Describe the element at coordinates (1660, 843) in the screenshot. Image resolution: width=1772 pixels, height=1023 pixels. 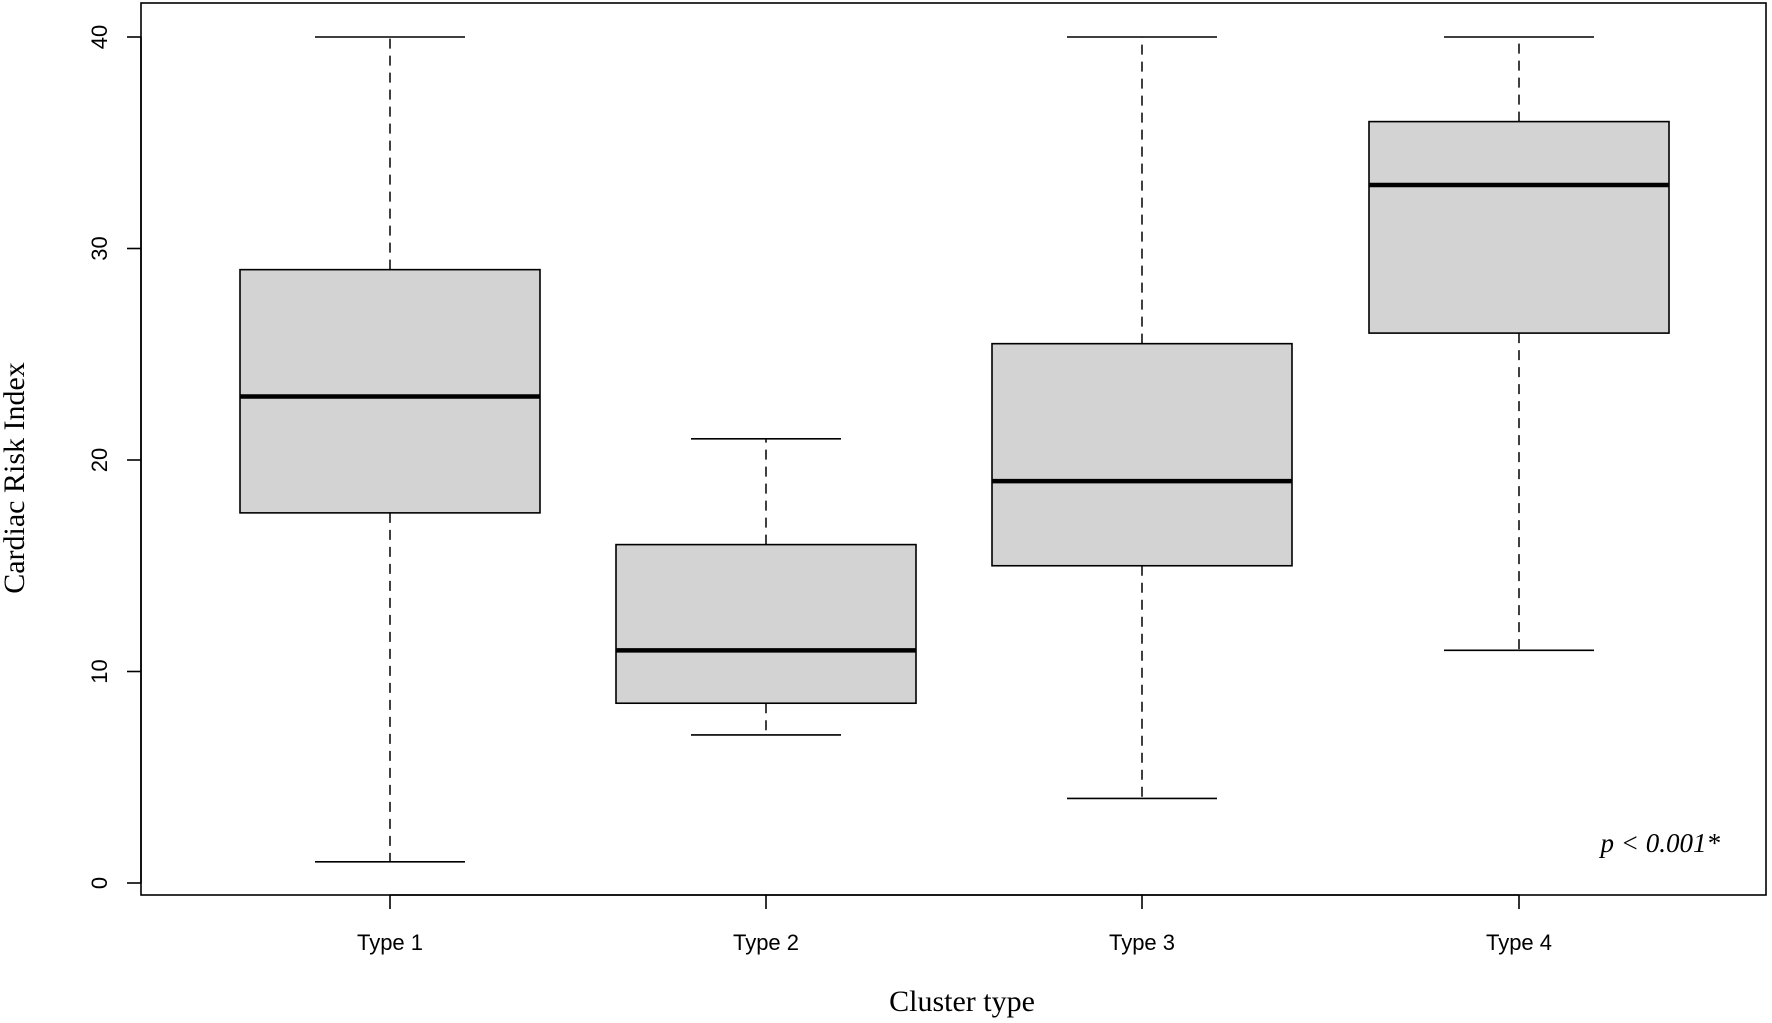
I see `p-value-annotation: p < 0.001*` at that location.